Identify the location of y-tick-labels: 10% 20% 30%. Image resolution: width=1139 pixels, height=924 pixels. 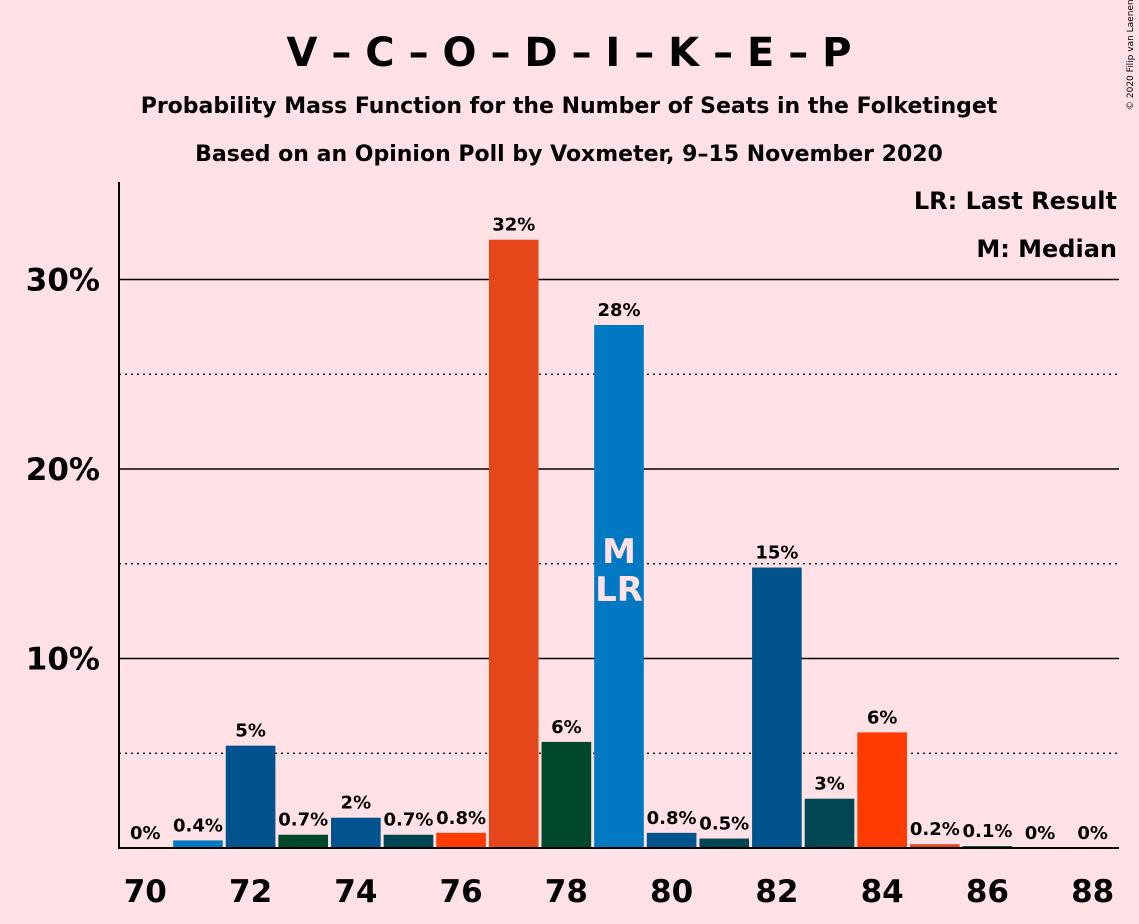
(63, 470).